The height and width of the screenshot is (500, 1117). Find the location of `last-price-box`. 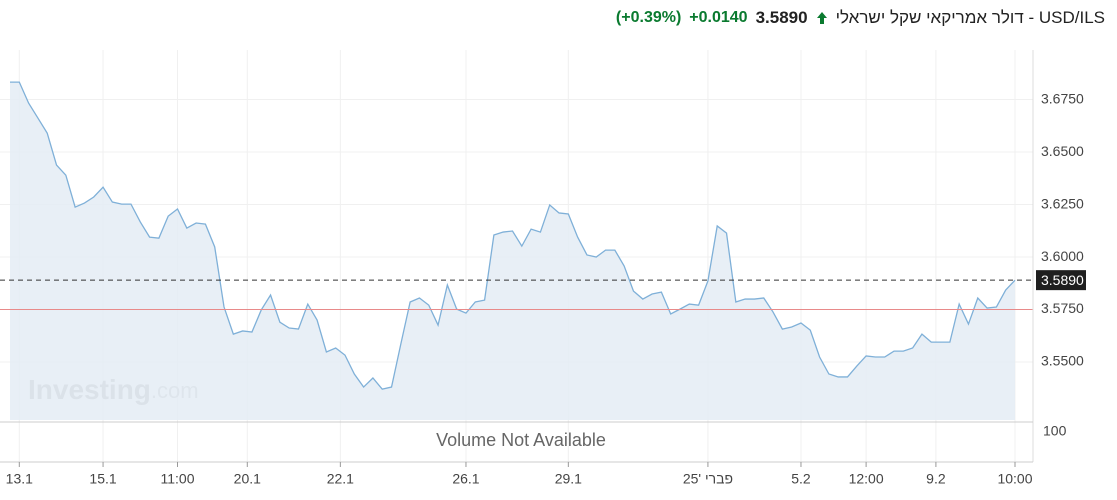

last-price-box is located at coordinates (1061, 280).